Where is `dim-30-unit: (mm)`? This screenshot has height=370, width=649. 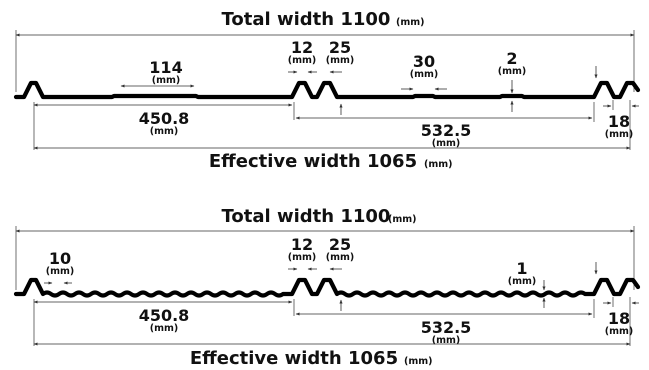
dim-30-unit: (mm) is located at coordinates (424, 74).